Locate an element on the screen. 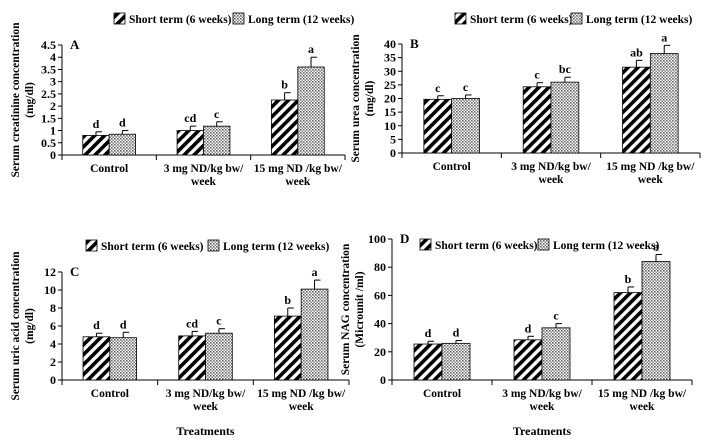 This screenshot has width=708, height=442. y-axis-label: Serum NAG concentration is located at coordinates (346, 309).